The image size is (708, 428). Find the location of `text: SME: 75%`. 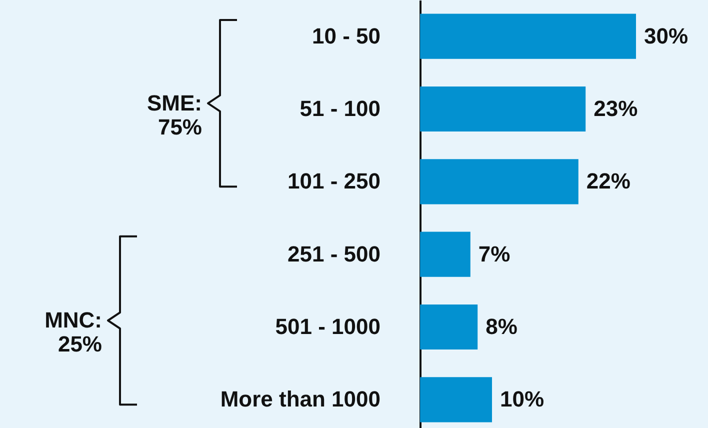

text: SME: 75% is located at coordinates (174, 115).